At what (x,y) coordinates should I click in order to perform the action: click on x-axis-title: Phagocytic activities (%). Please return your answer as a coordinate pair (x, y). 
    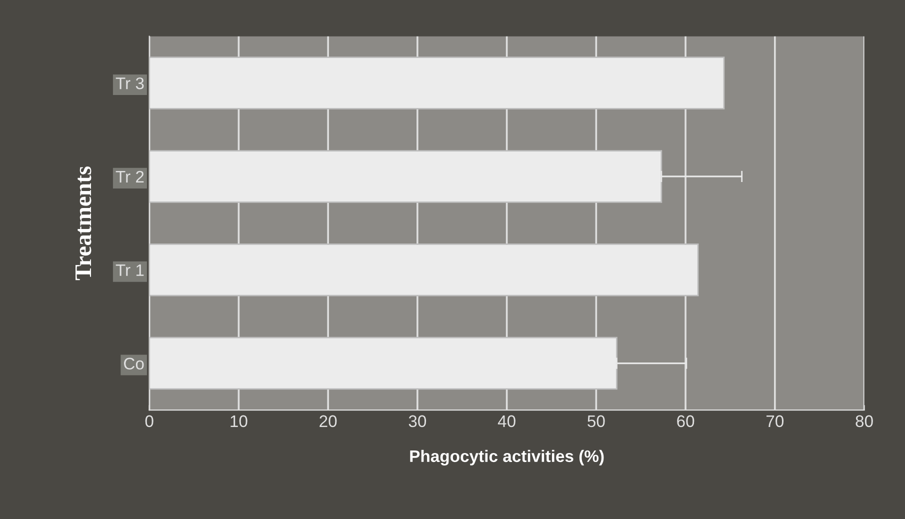
    Looking at the image, I should click on (507, 458).